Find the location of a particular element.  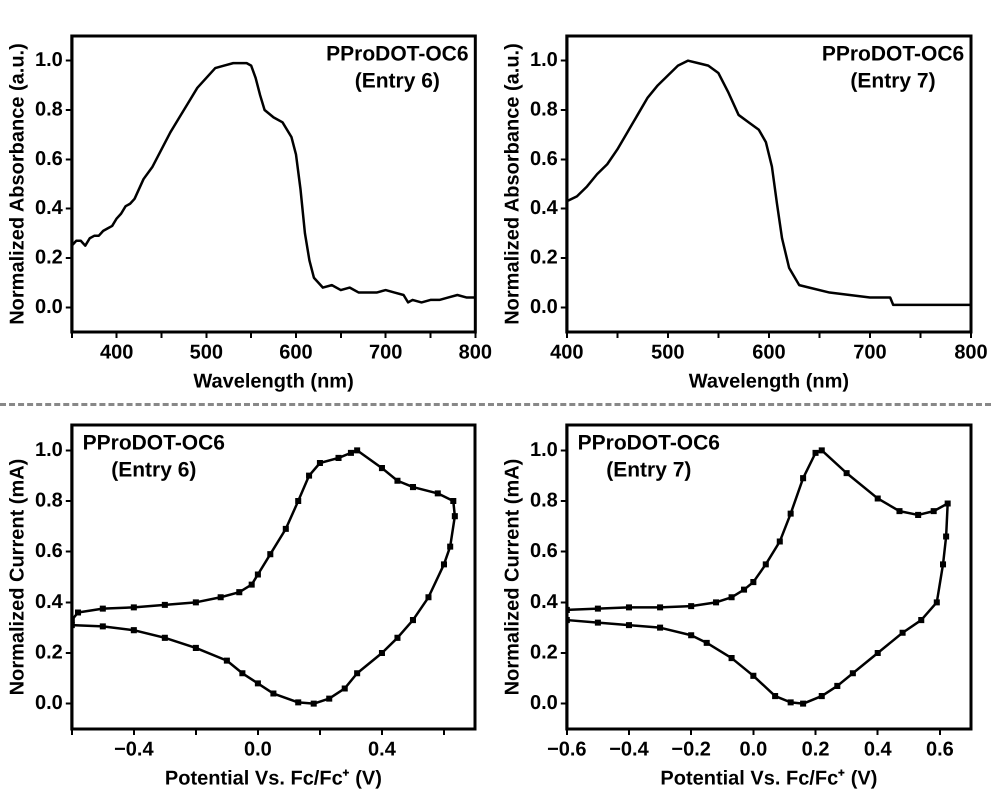

y-tick-label: 0.0 is located at coordinates (544, 307).